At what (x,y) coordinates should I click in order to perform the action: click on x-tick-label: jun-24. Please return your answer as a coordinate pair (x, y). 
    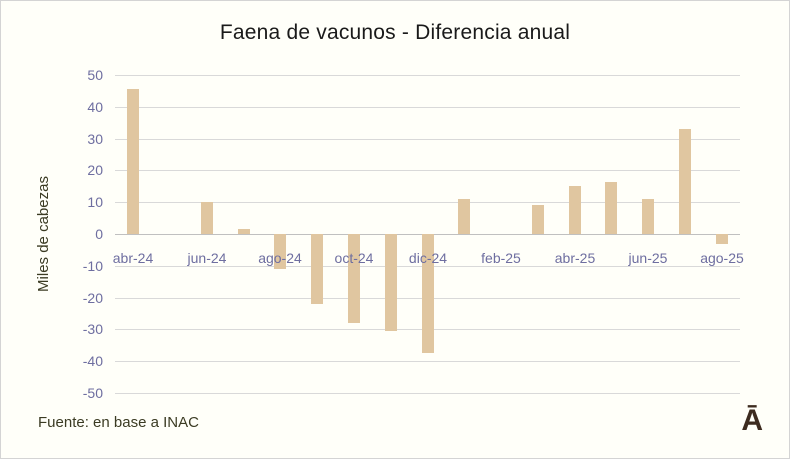
    Looking at the image, I should click on (207, 258).